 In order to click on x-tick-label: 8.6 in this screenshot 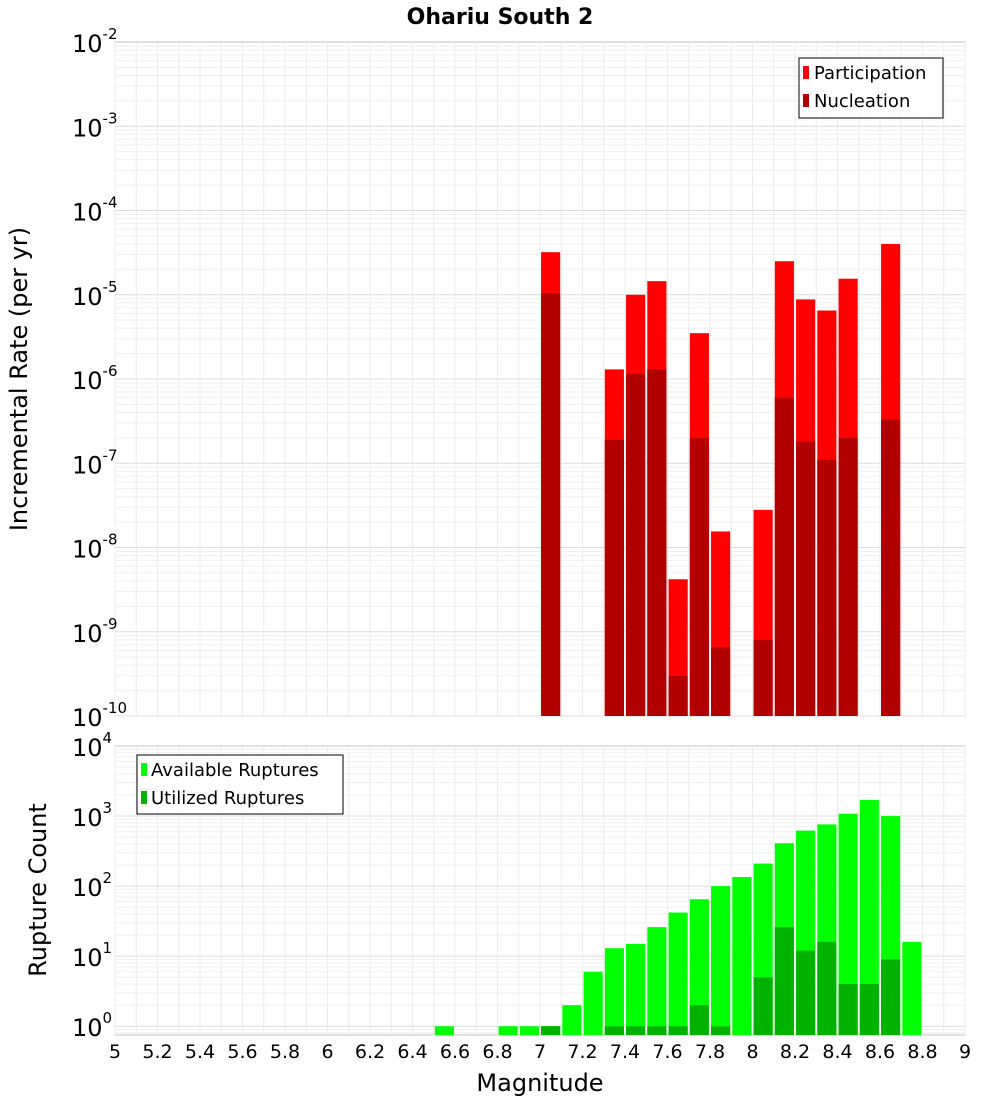, I will do `click(880, 1052)`.